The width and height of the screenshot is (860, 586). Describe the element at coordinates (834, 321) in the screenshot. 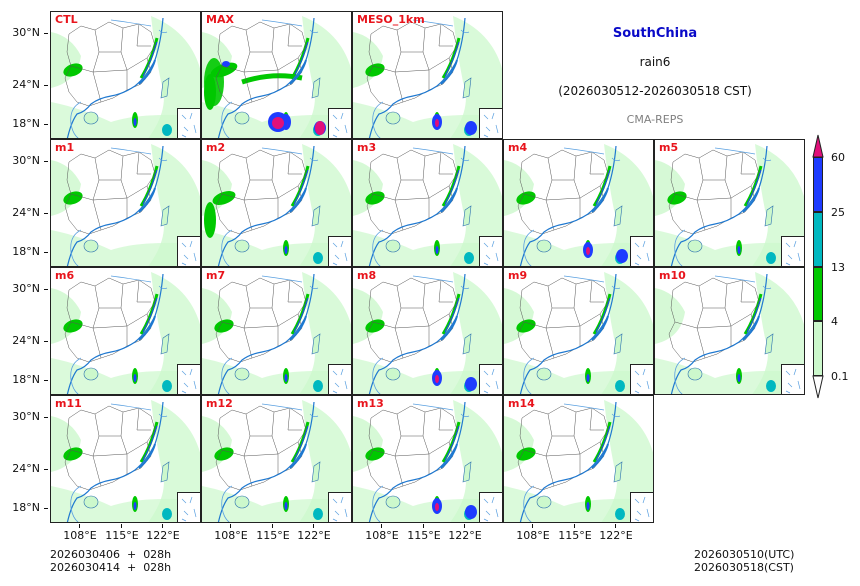

I see `colorbar-label-4: 4` at that location.